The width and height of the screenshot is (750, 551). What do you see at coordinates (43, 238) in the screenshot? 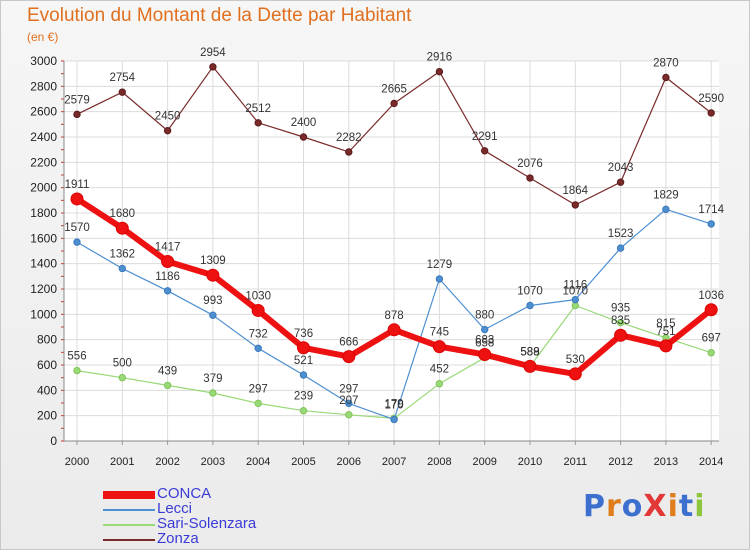
I see `y-tick-label: 1600` at bounding box center [43, 238].